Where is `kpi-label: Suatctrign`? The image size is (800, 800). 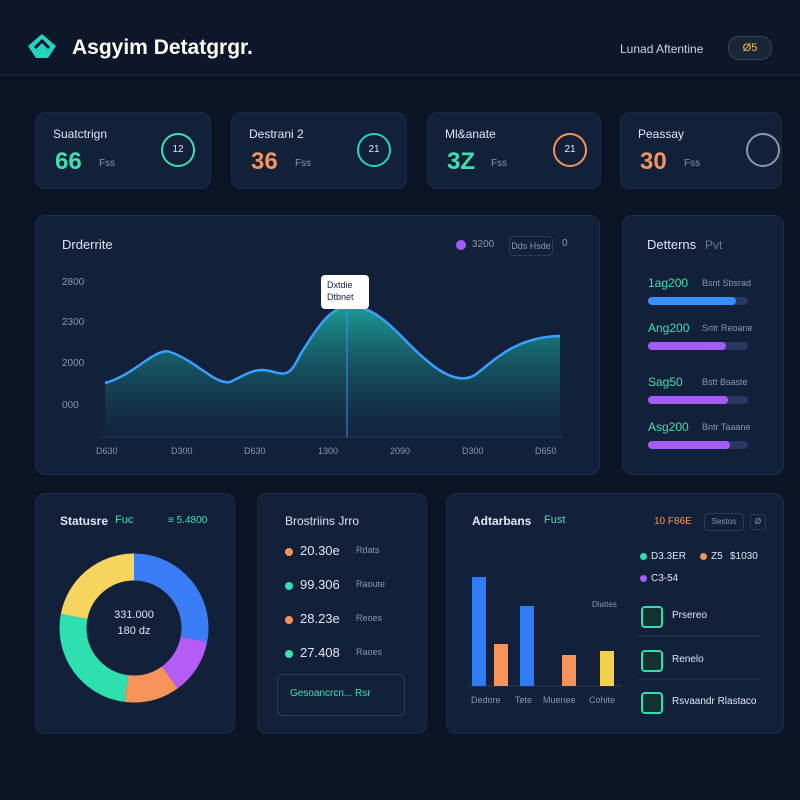
kpi-label: Suatctrign is located at coordinates (80, 134).